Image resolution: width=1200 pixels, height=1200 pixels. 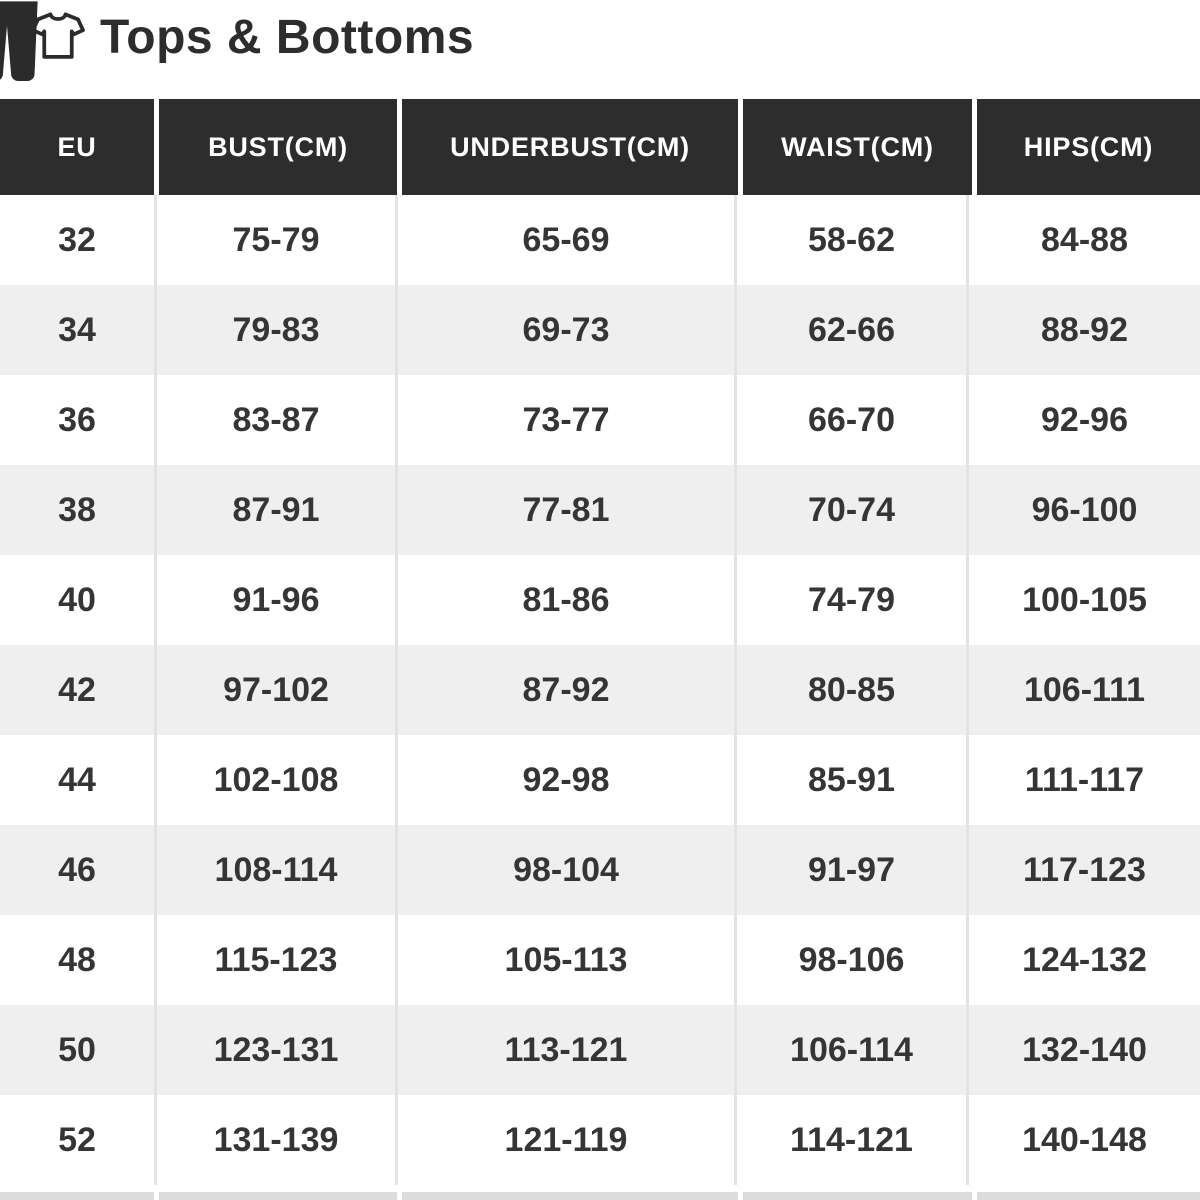 What do you see at coordinates (566, 870) in the screenshot?
I see `measurement-cell: 98-104` at bounding box center [566, 870].